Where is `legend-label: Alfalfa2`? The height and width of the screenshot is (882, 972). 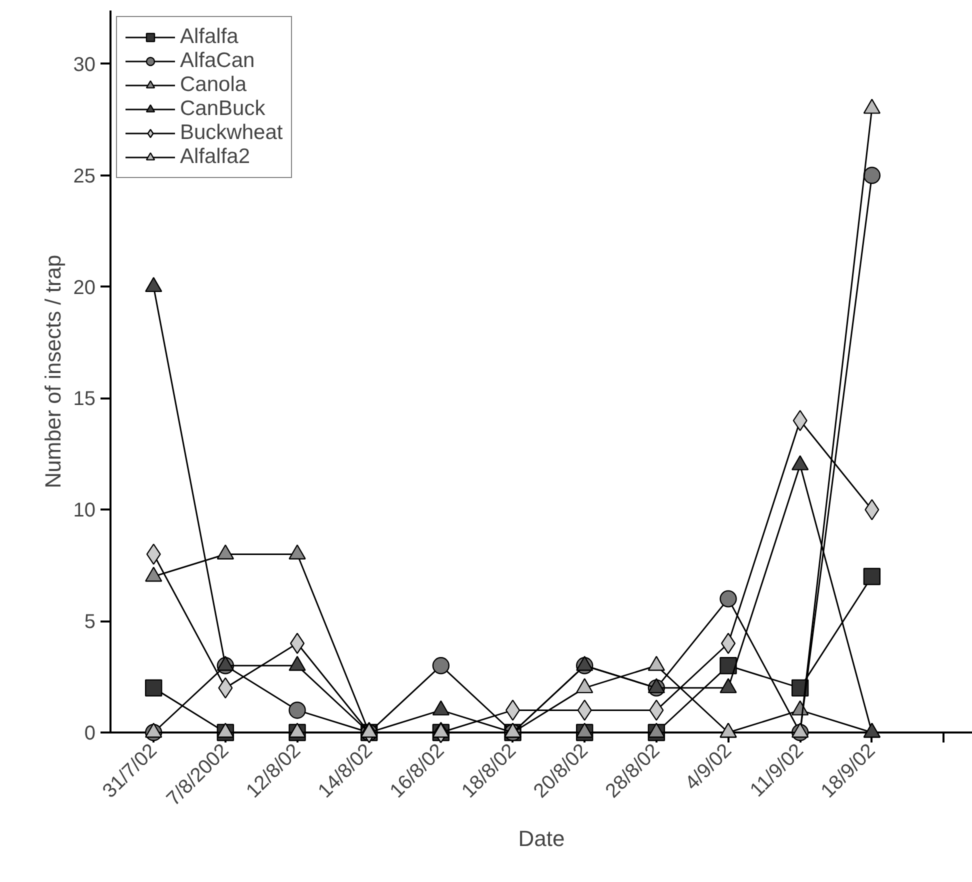 legend-label: Alfalfa2 is located at coordinates (215, 157).